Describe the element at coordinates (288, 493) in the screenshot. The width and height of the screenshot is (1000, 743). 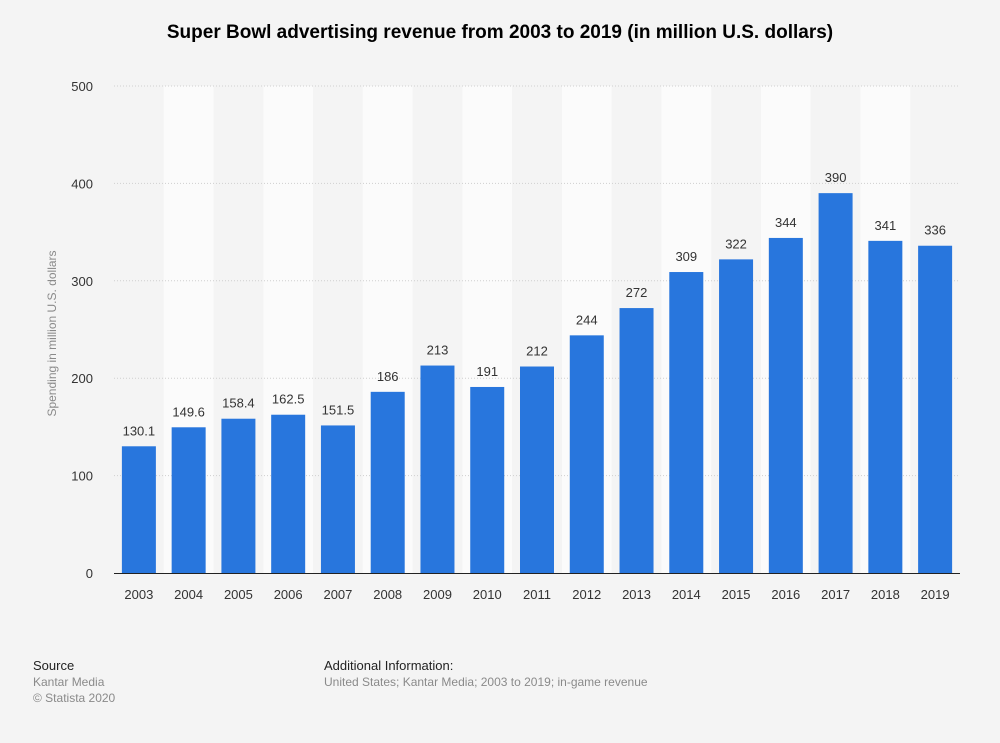
I see `bar-2006` at that location.